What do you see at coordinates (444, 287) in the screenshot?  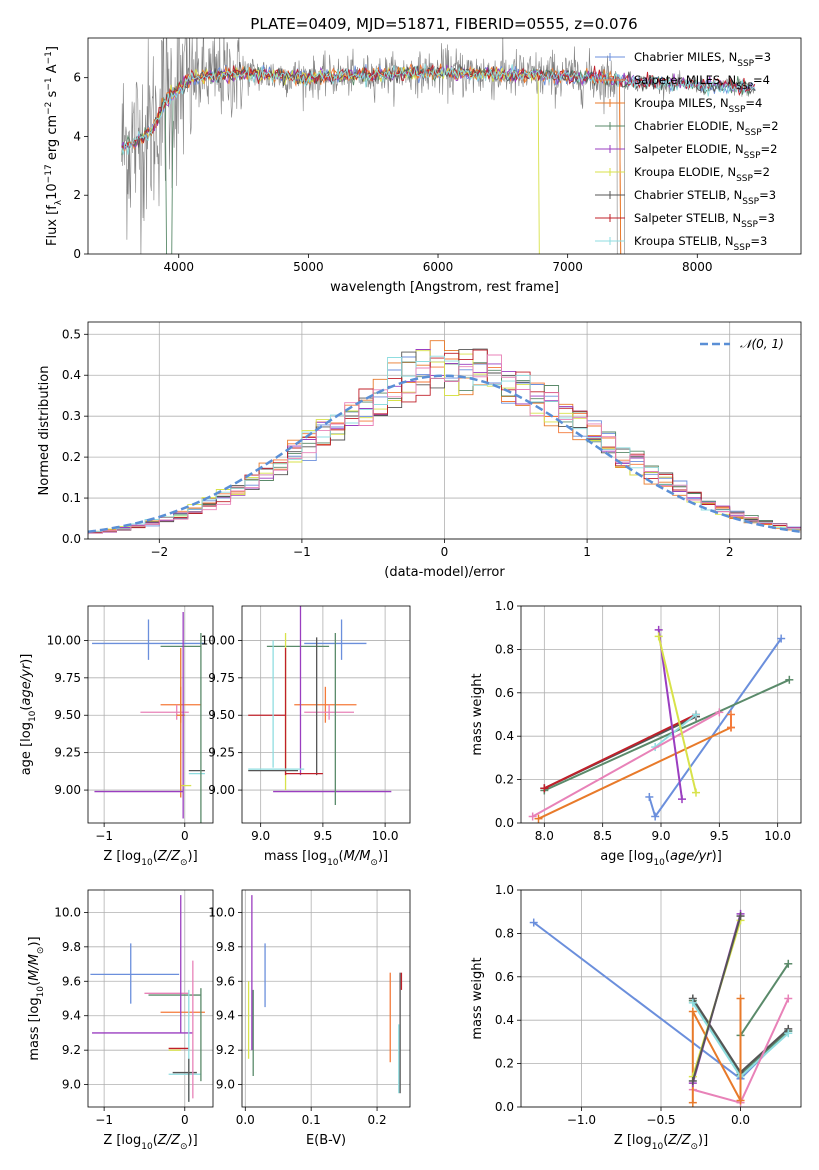 I see `x-axis-label: wavelength [Angstrom, rest frame]` at bounding box center [444, 287].